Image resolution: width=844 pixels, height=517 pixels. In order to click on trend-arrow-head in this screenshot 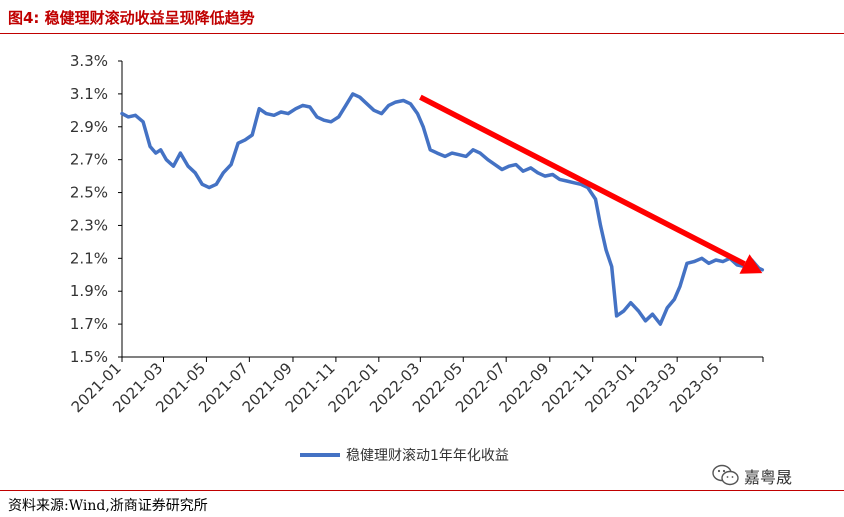, I will do `click(751, 264)`.